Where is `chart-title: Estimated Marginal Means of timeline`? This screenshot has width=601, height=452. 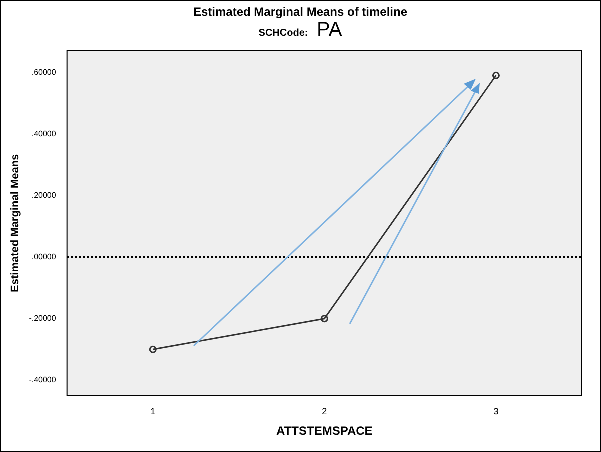 chart-title: Estimated Marginal Means of timeline is located at coordinates (300, 12).